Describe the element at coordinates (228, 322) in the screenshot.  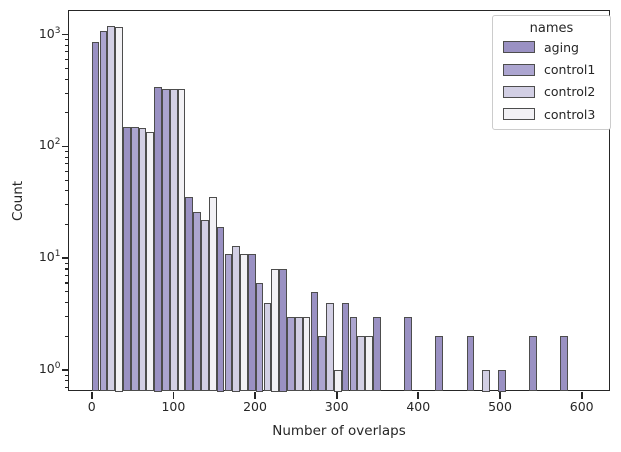
I see `bar-control1-bin4` at that location.